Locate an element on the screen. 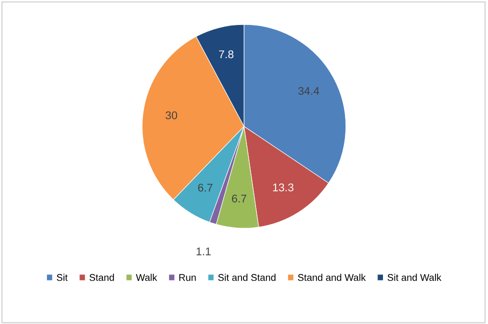 Image resolution: width=488 pixels, height=324 pixels. legend-label: Sit and Stand is located at coordinates (247, 277).